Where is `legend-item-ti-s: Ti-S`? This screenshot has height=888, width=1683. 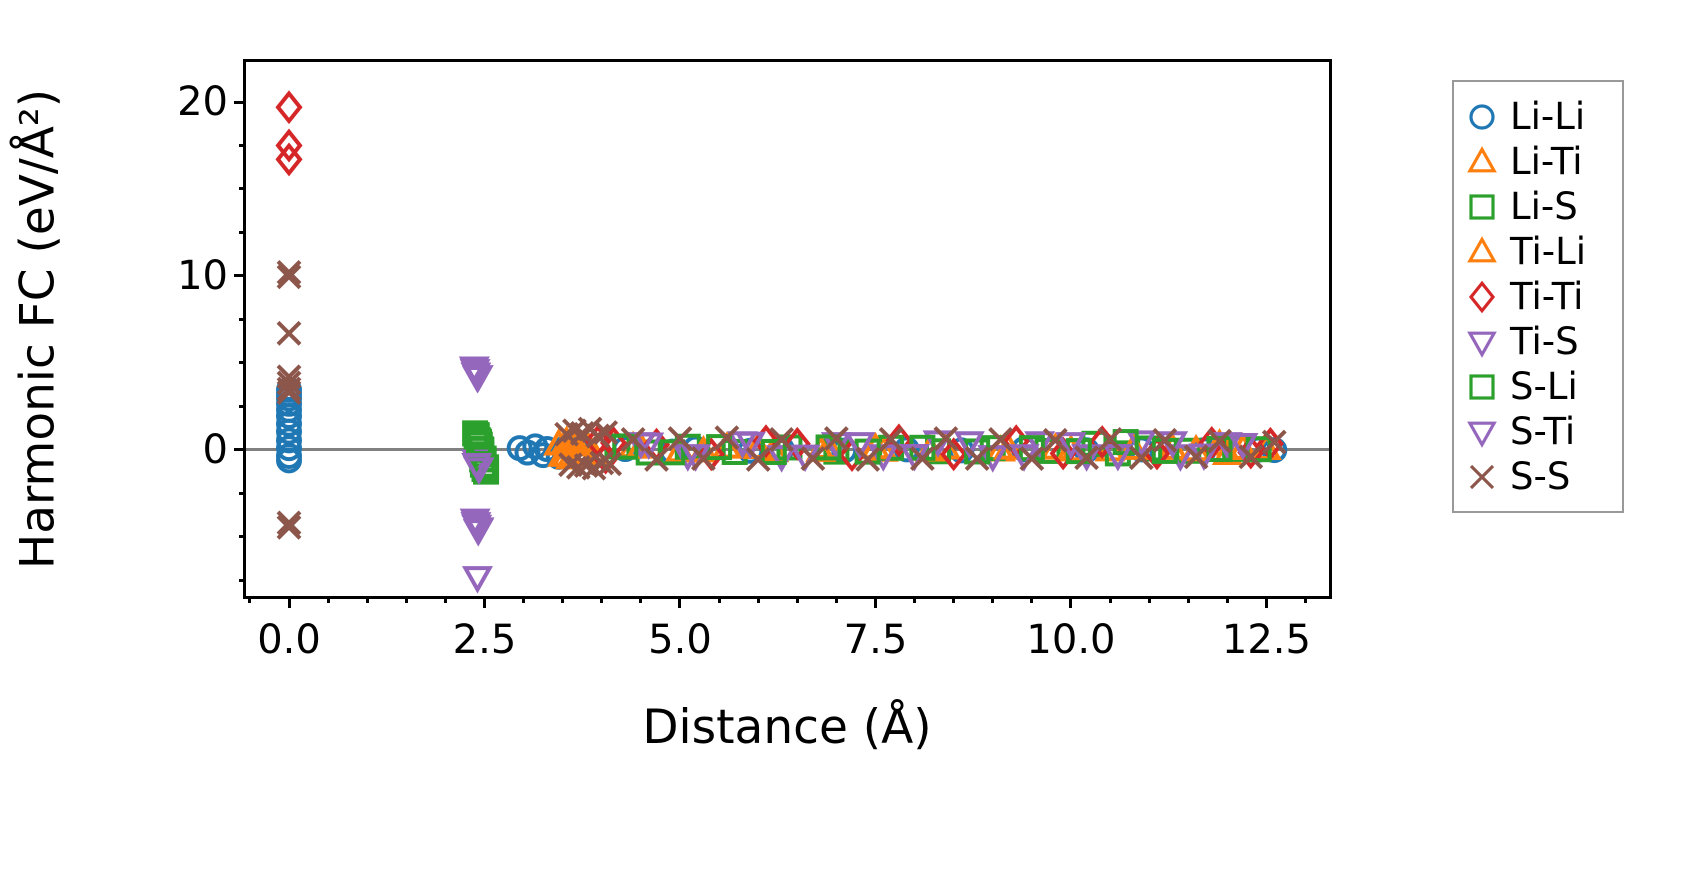
legend-item-ti-s: Ti-S is located at coordinates (1538, 341).